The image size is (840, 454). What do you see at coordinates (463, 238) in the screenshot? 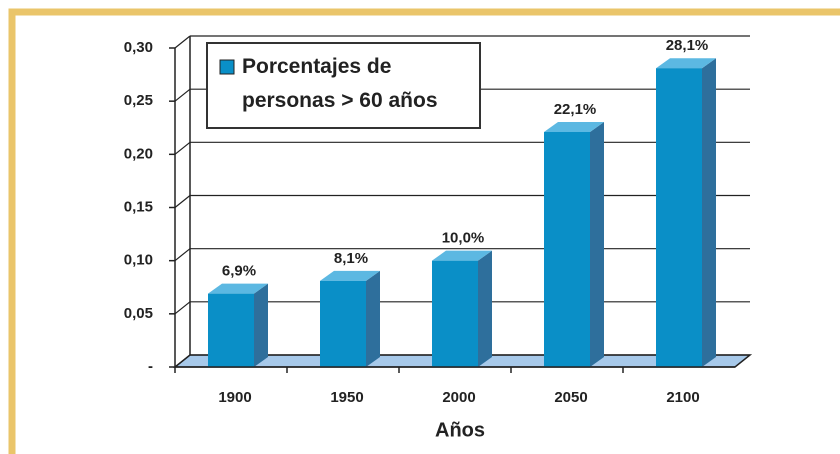
I see `value-label: 10,0%` at bounding box center [463, 238].